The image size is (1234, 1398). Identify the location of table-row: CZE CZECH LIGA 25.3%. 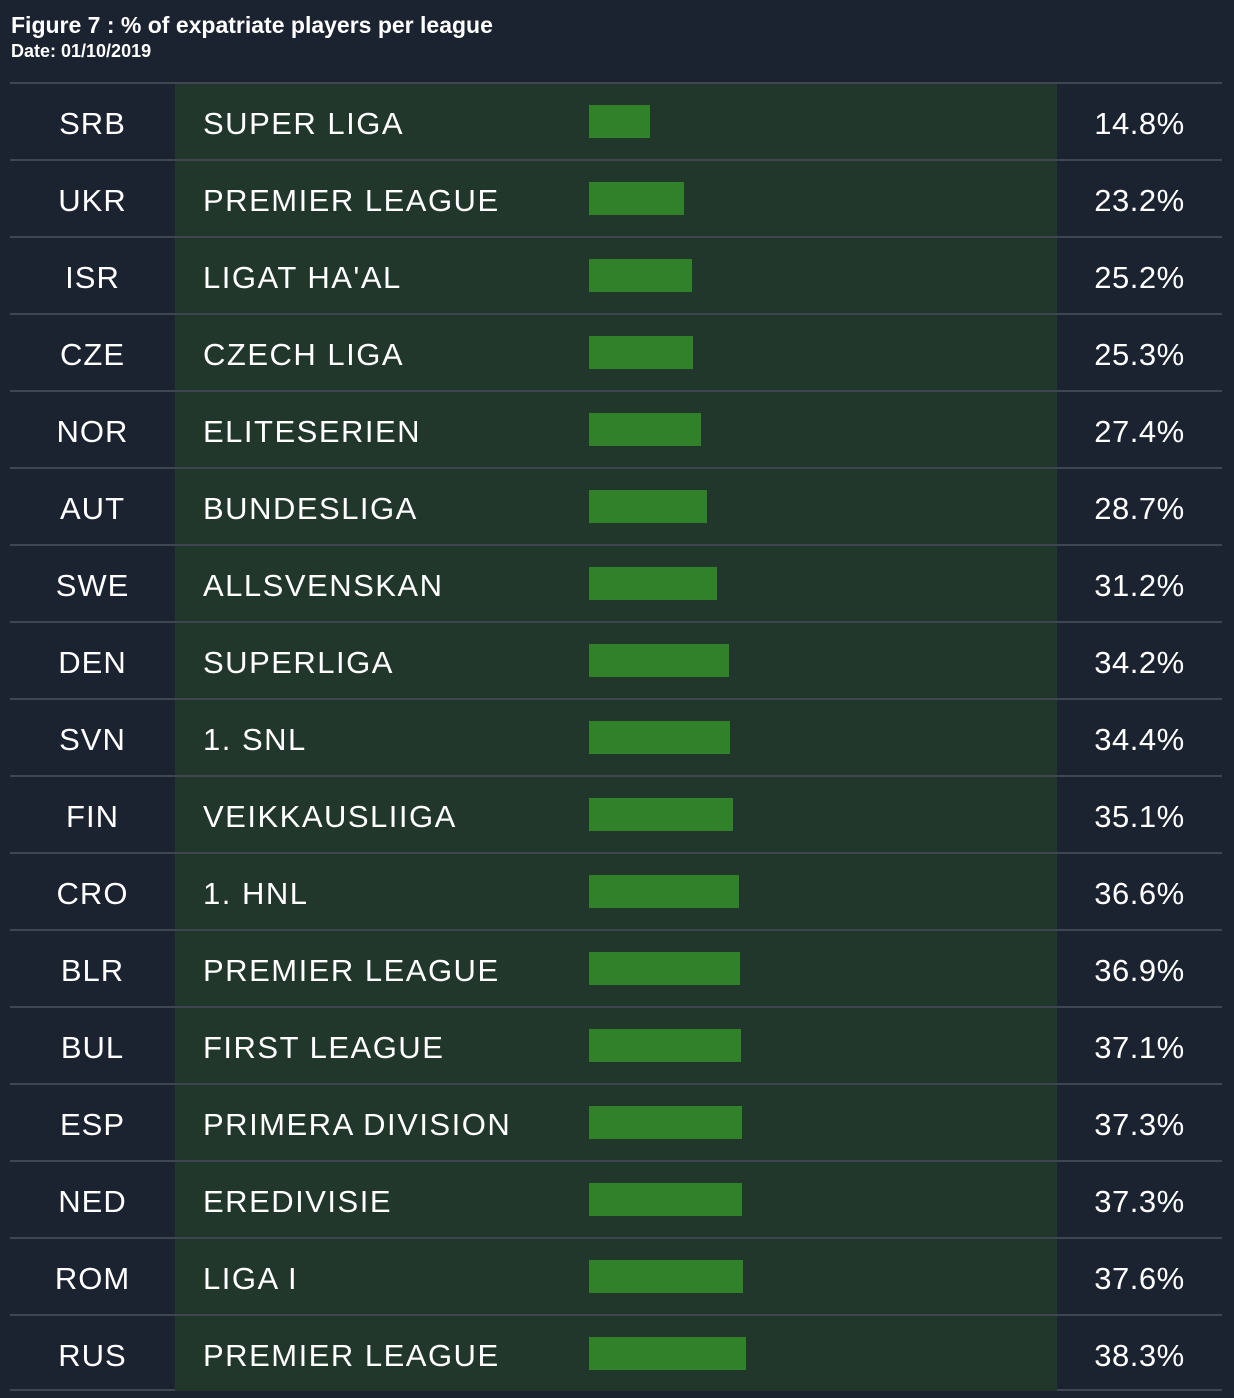
(616, 351).